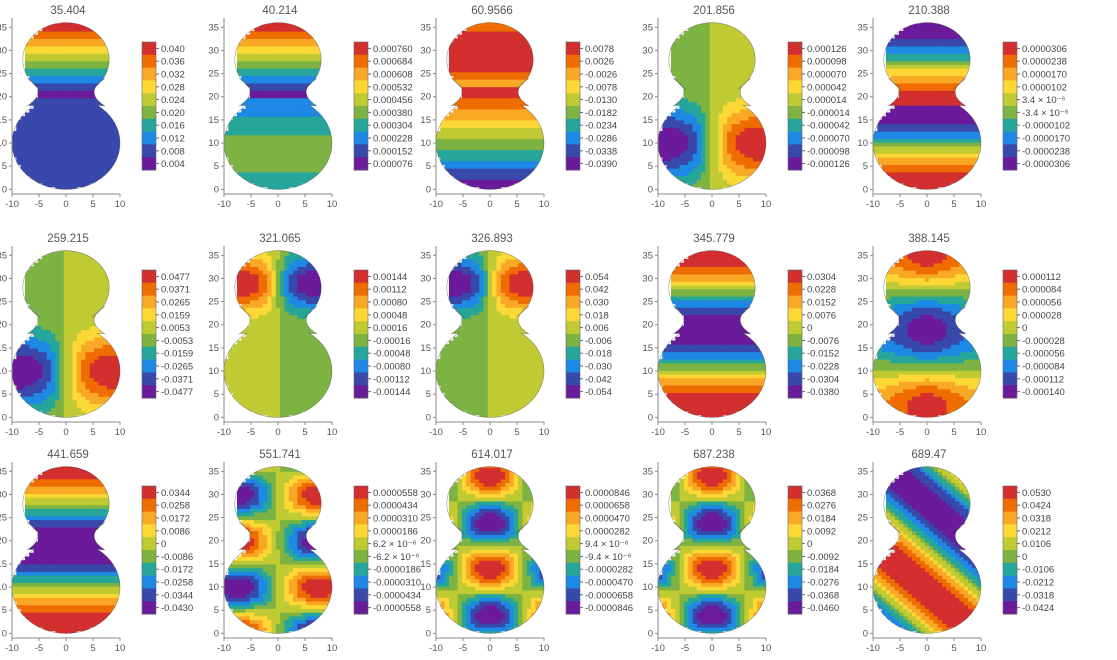 This screenshot has width=1117, height=660. What do you see at coordinates (573, 138) in the screenshot?
I see `legend-swatch` at bounding box center [573, 138].